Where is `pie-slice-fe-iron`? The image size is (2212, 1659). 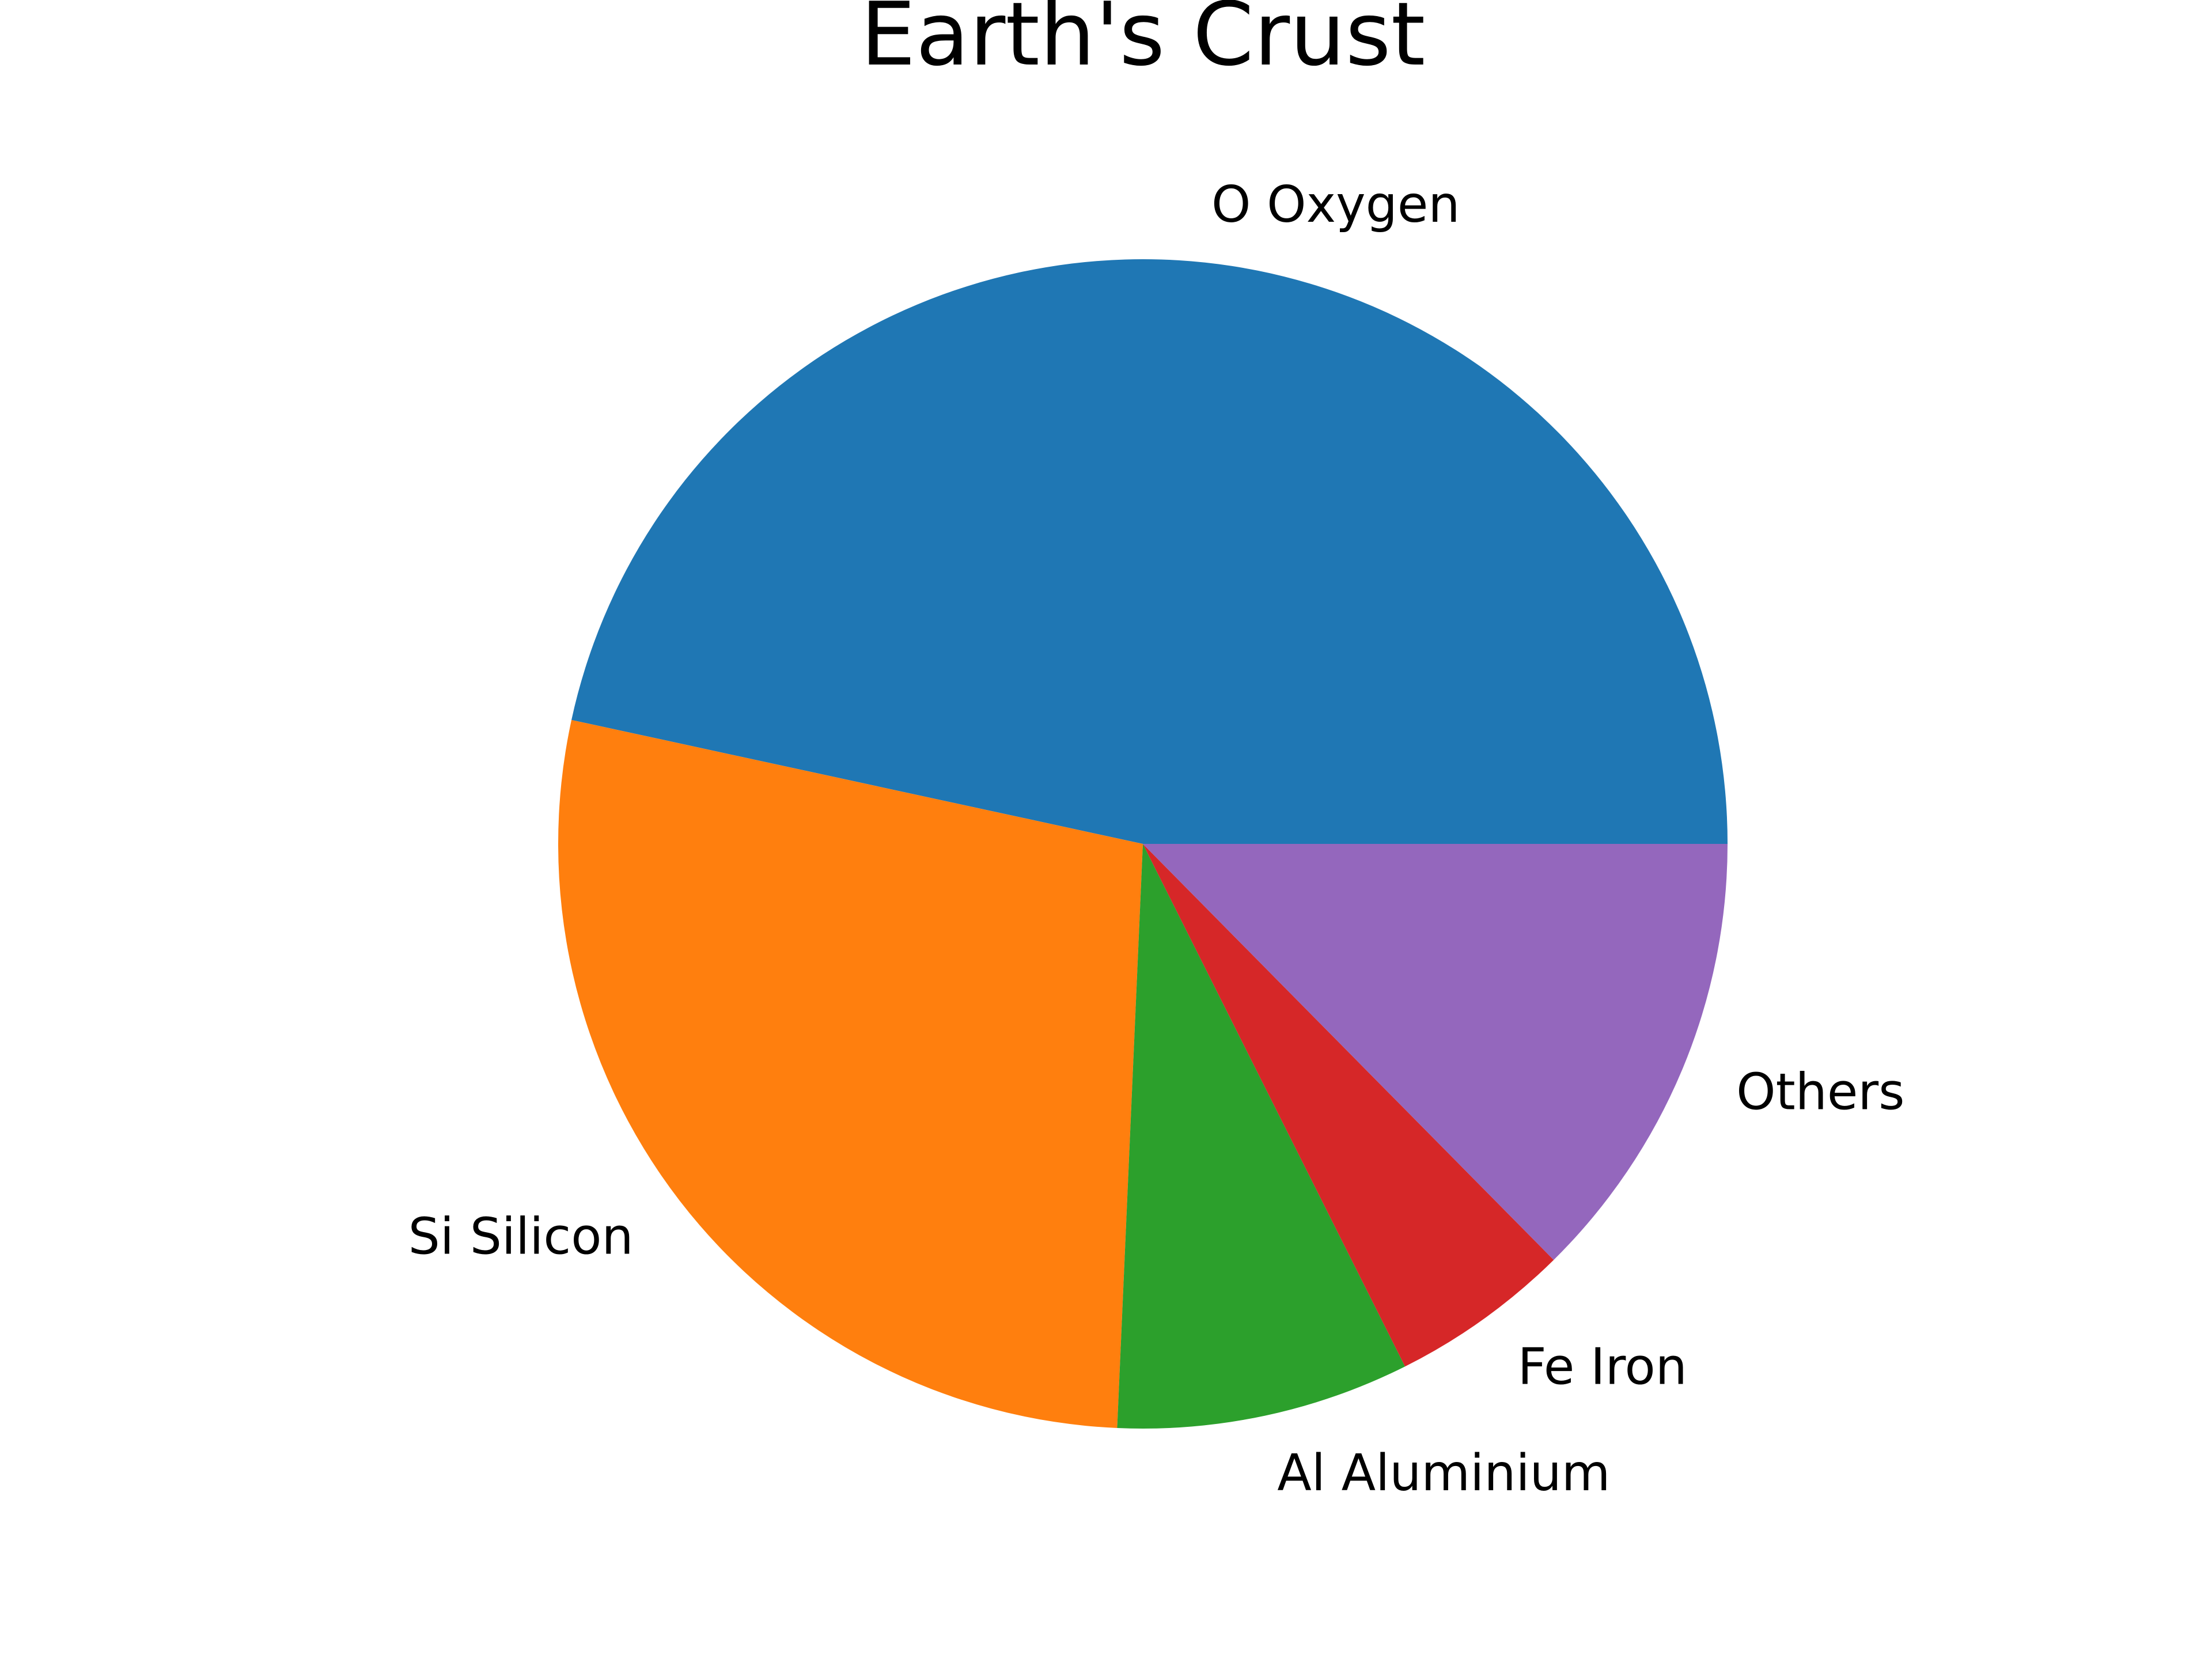
pie-slice-fe-iron is located at coordinates (1348, 1105).